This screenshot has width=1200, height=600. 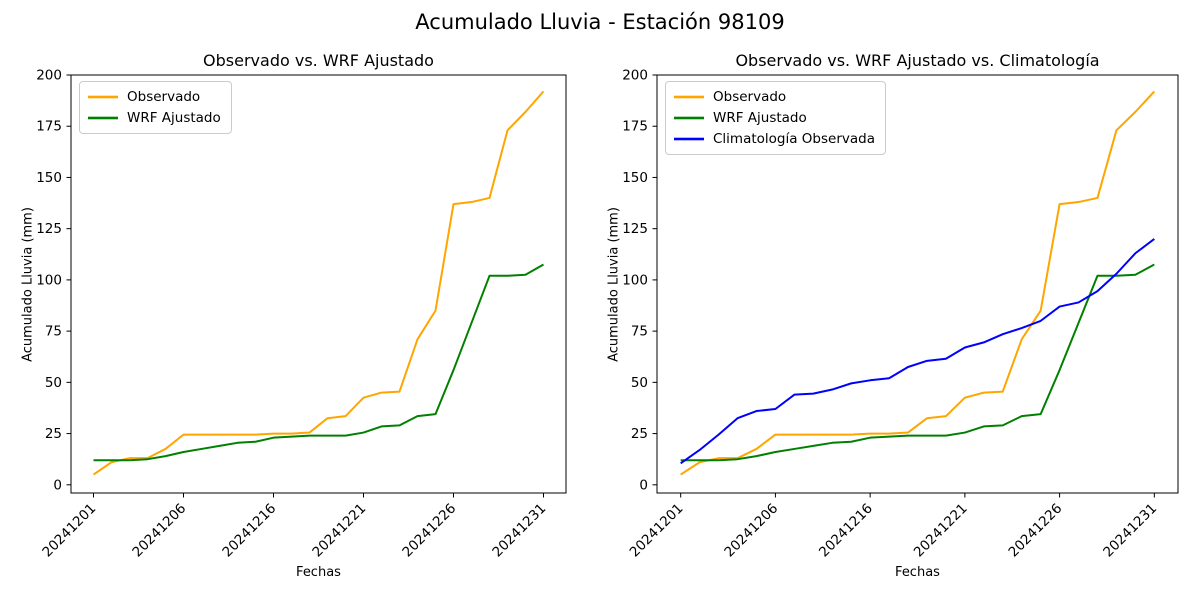 What do you see at coordinates (318, 572) in the screenshot?
I see `left-x-axis-label: Fechas` at bounding box center [318, 572].